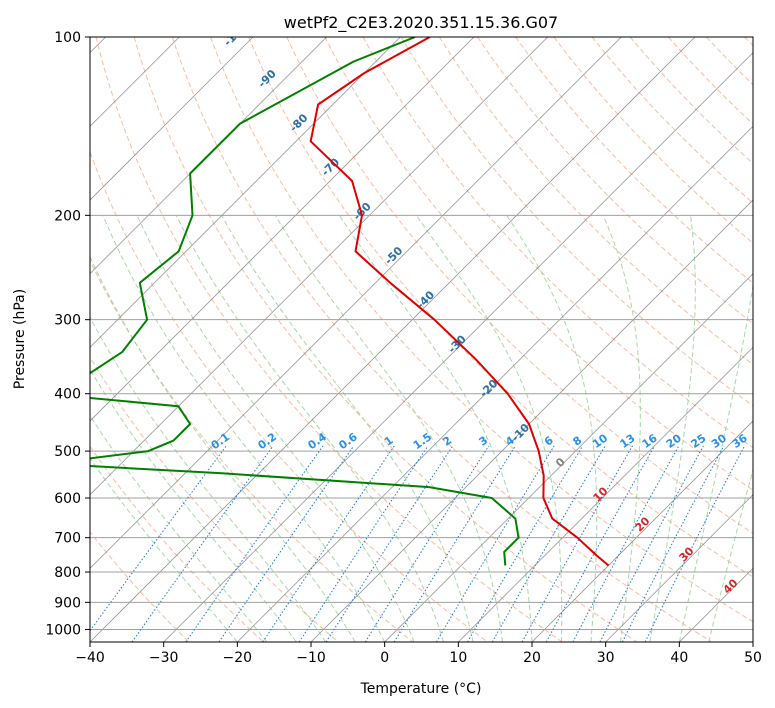 The width and height of the screenshot is (775, 708). Describe the element at coordinates (164, 658) in the screenshot. I see `x-tick-label: −30` at that location.